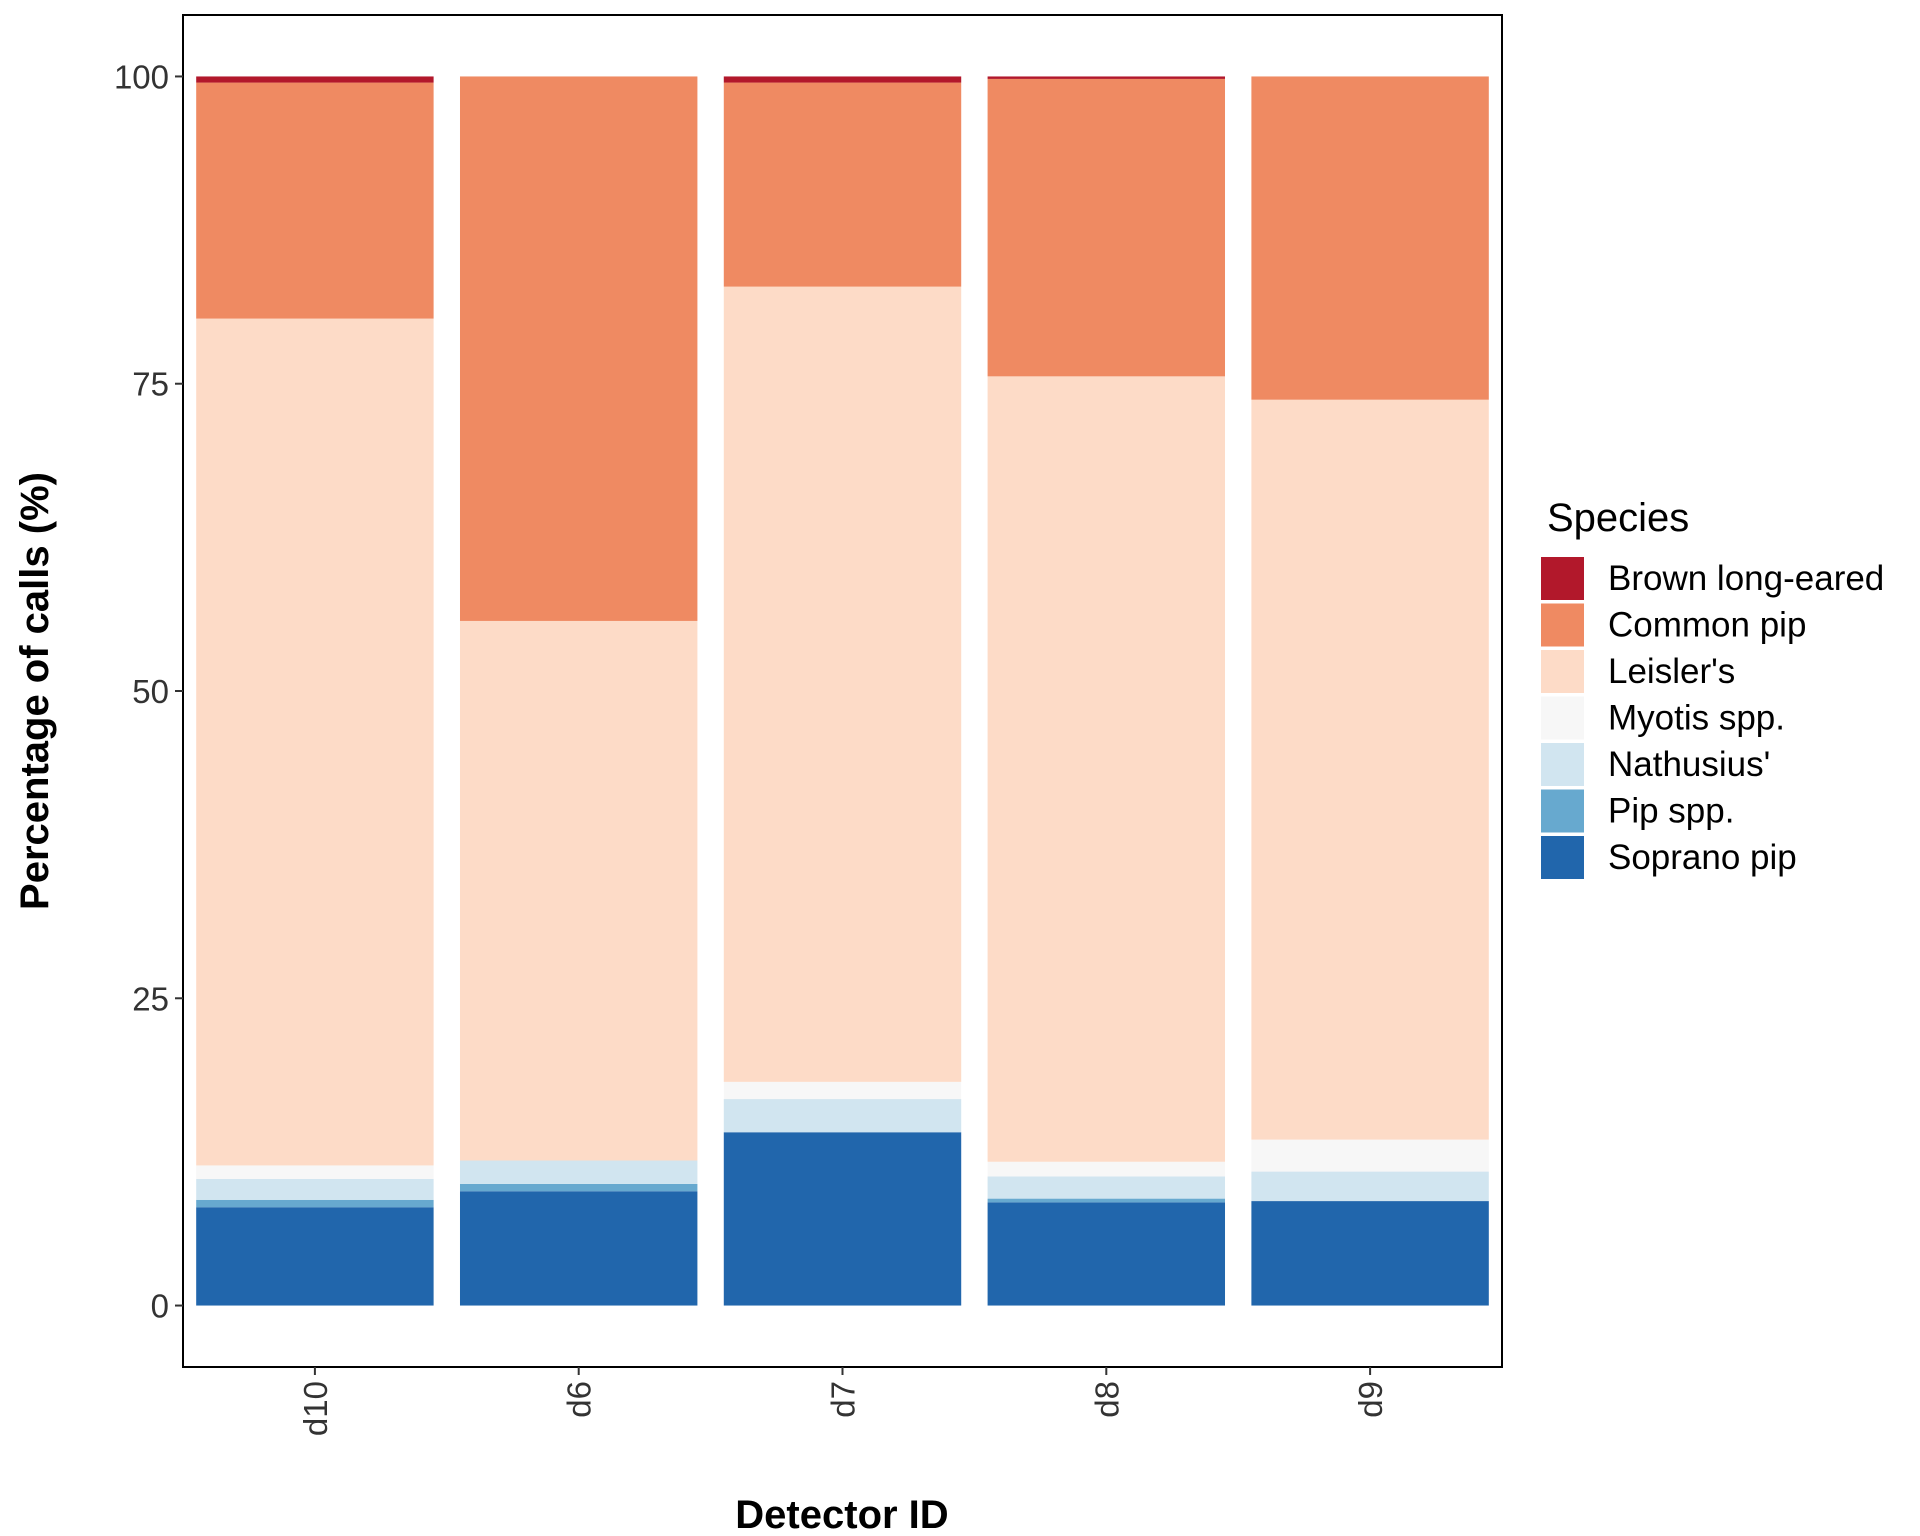 The width and height of the screenshot is (1920, 1536). What do you see at coordinates (1370, 1399) in the screenshot?
I see `x-tick-label-d9: d9` at bounding box center [1370, 1399].